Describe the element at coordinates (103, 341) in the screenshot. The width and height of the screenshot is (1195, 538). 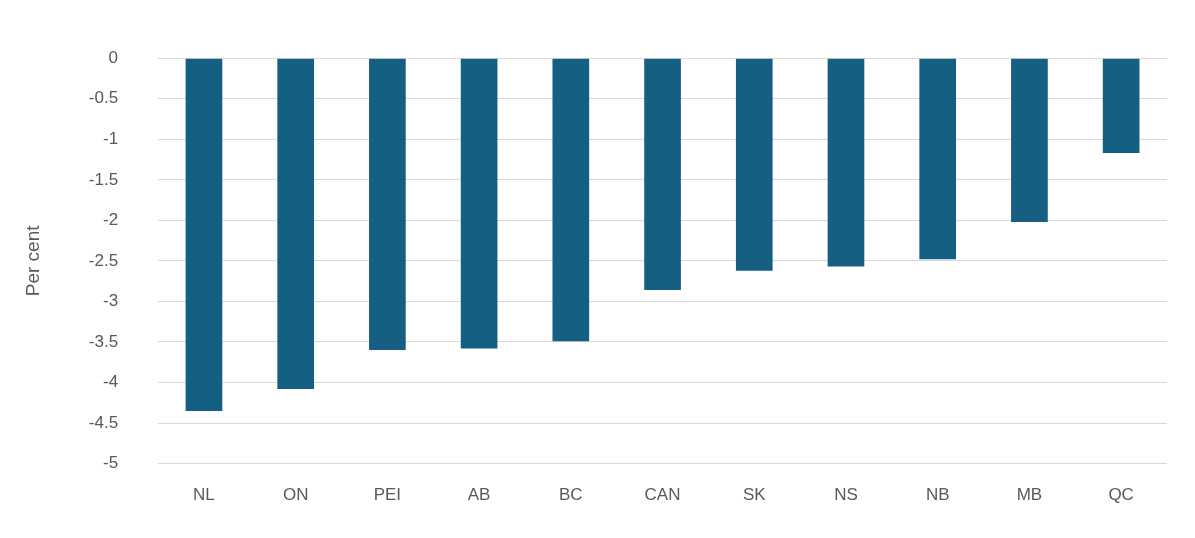
I see `y-tick-label: -3.5` at that location.